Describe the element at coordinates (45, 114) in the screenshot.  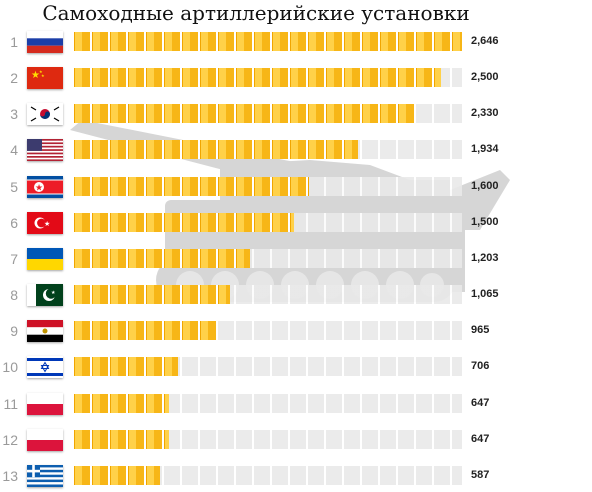
I see `south-korea-flag-icon` at that location.